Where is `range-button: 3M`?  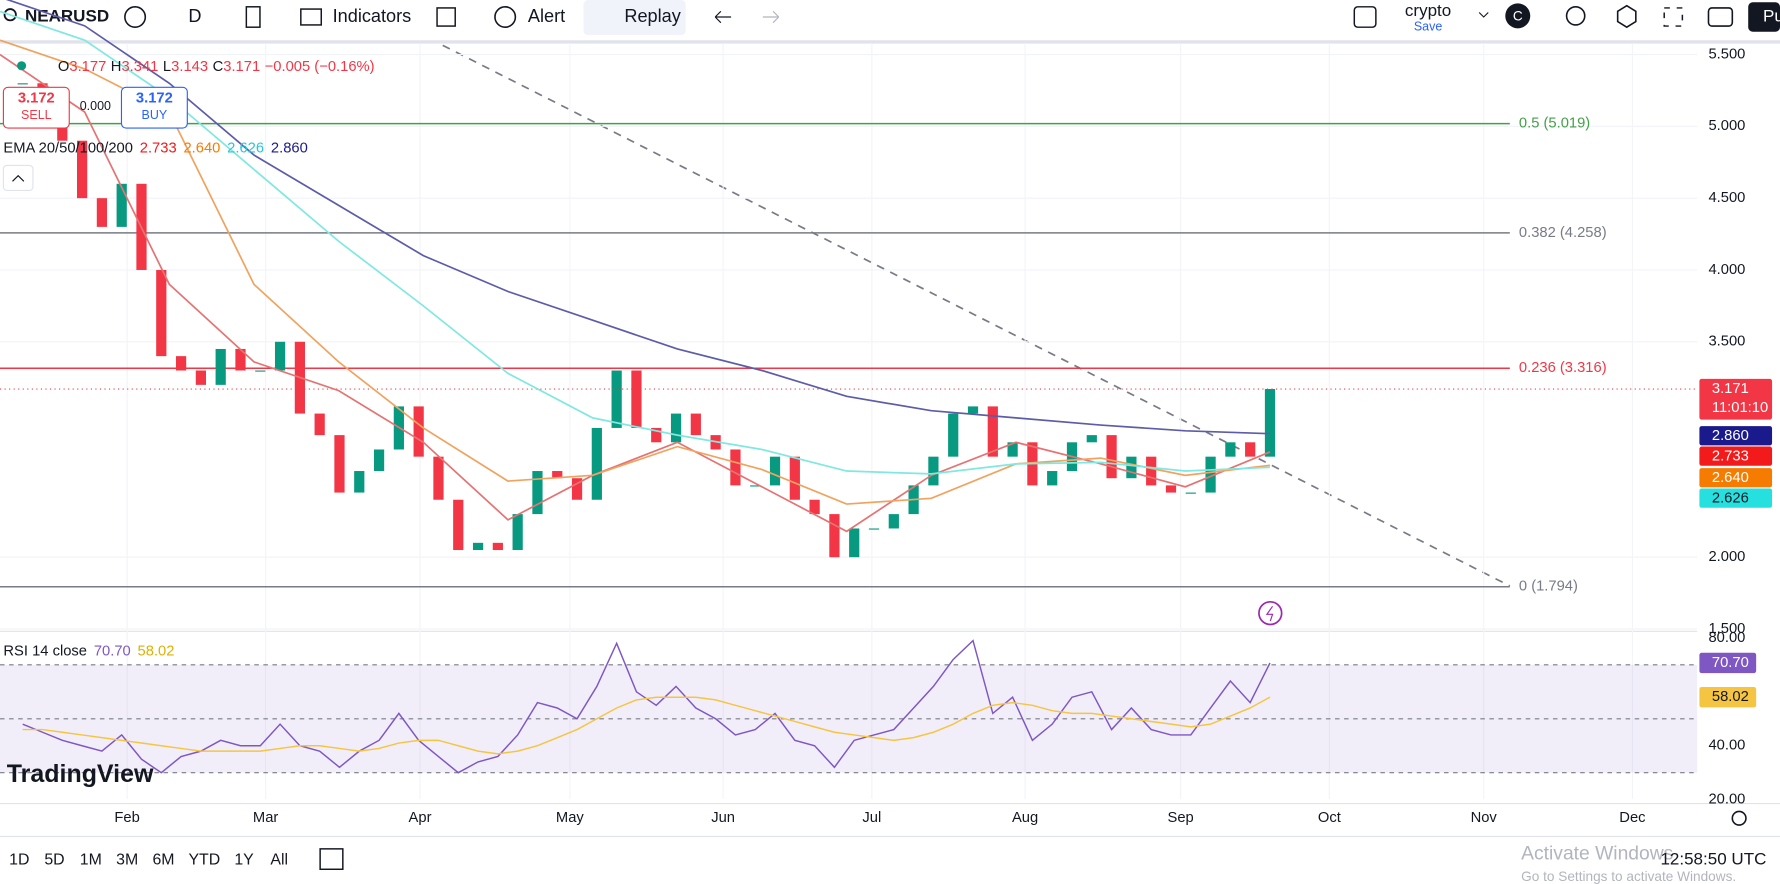
range-button: 3M is located at coordinates (127, 859).